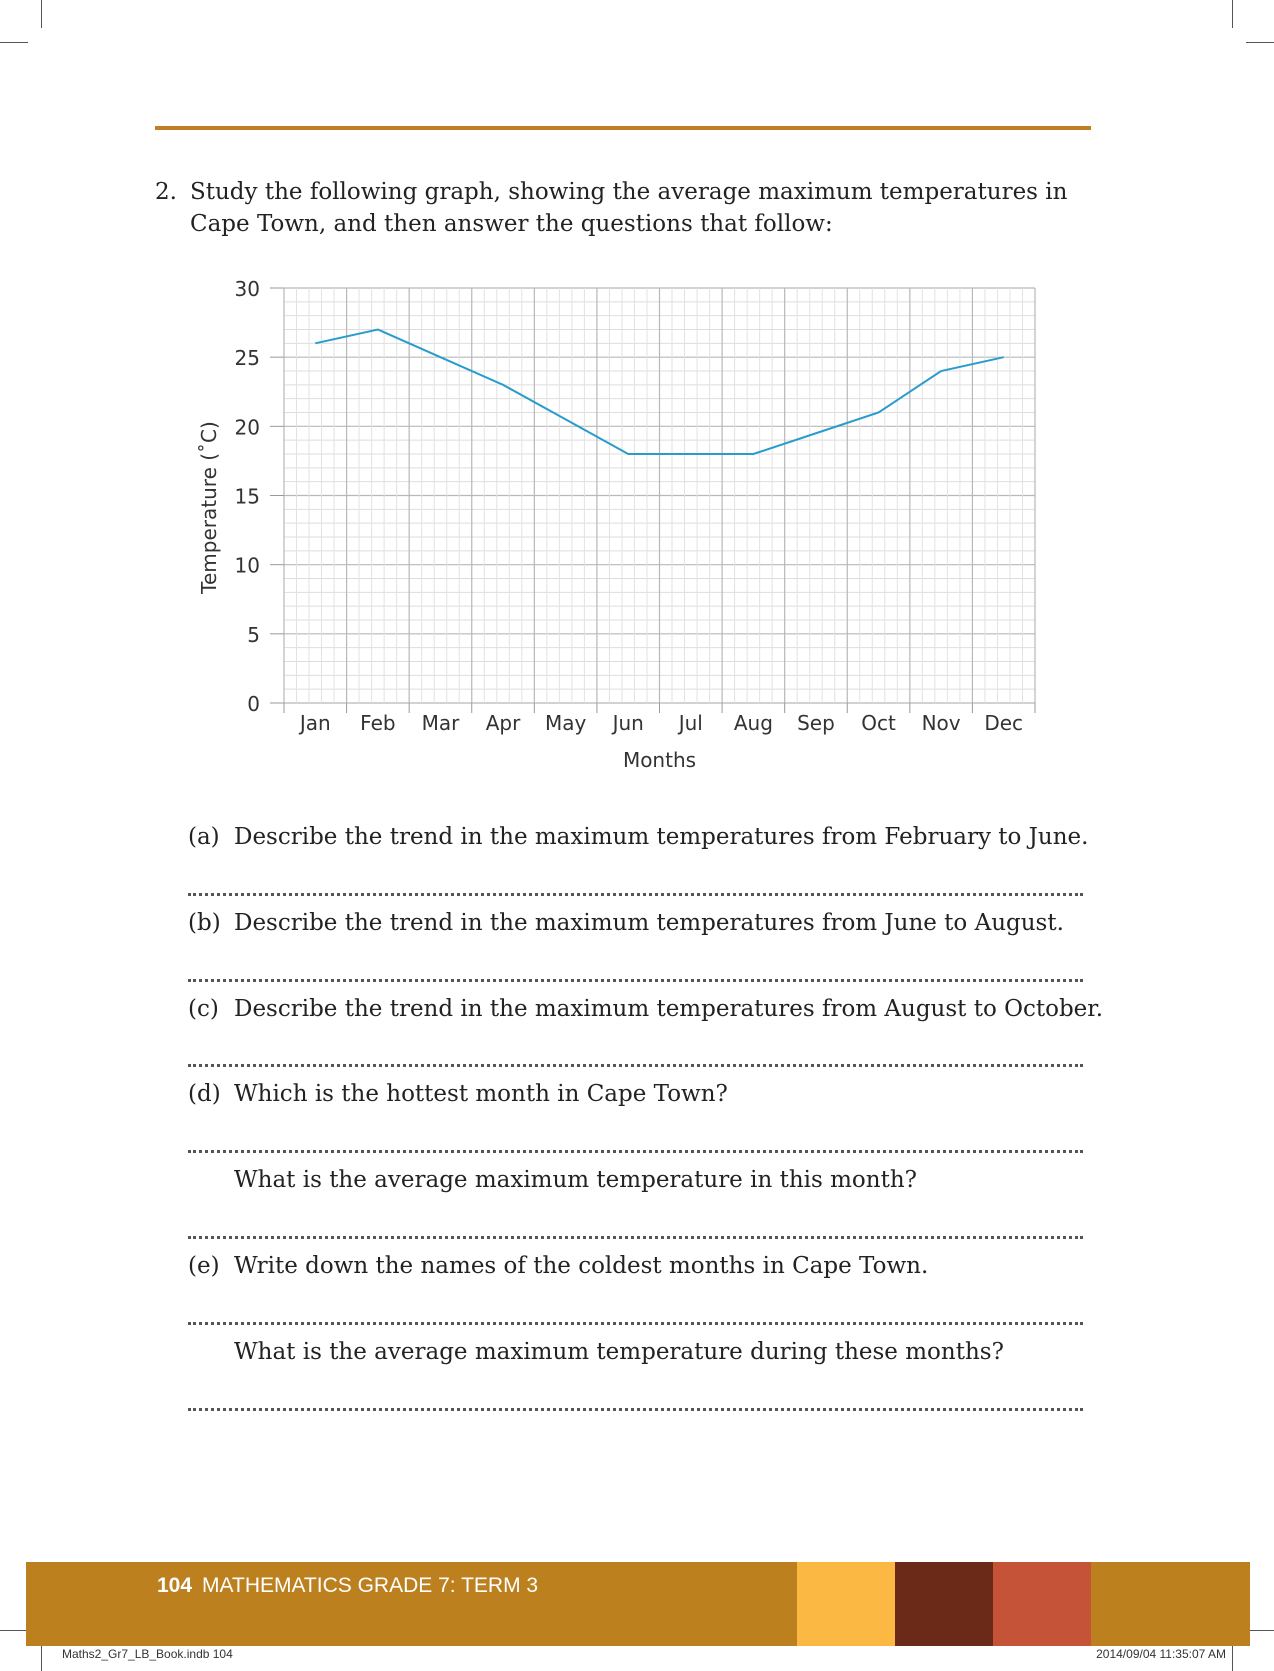  What do you see at coordinates (753, 723) in the screenshot?
I see `x-tick-label: Aug` at bounding box center [753, 723].